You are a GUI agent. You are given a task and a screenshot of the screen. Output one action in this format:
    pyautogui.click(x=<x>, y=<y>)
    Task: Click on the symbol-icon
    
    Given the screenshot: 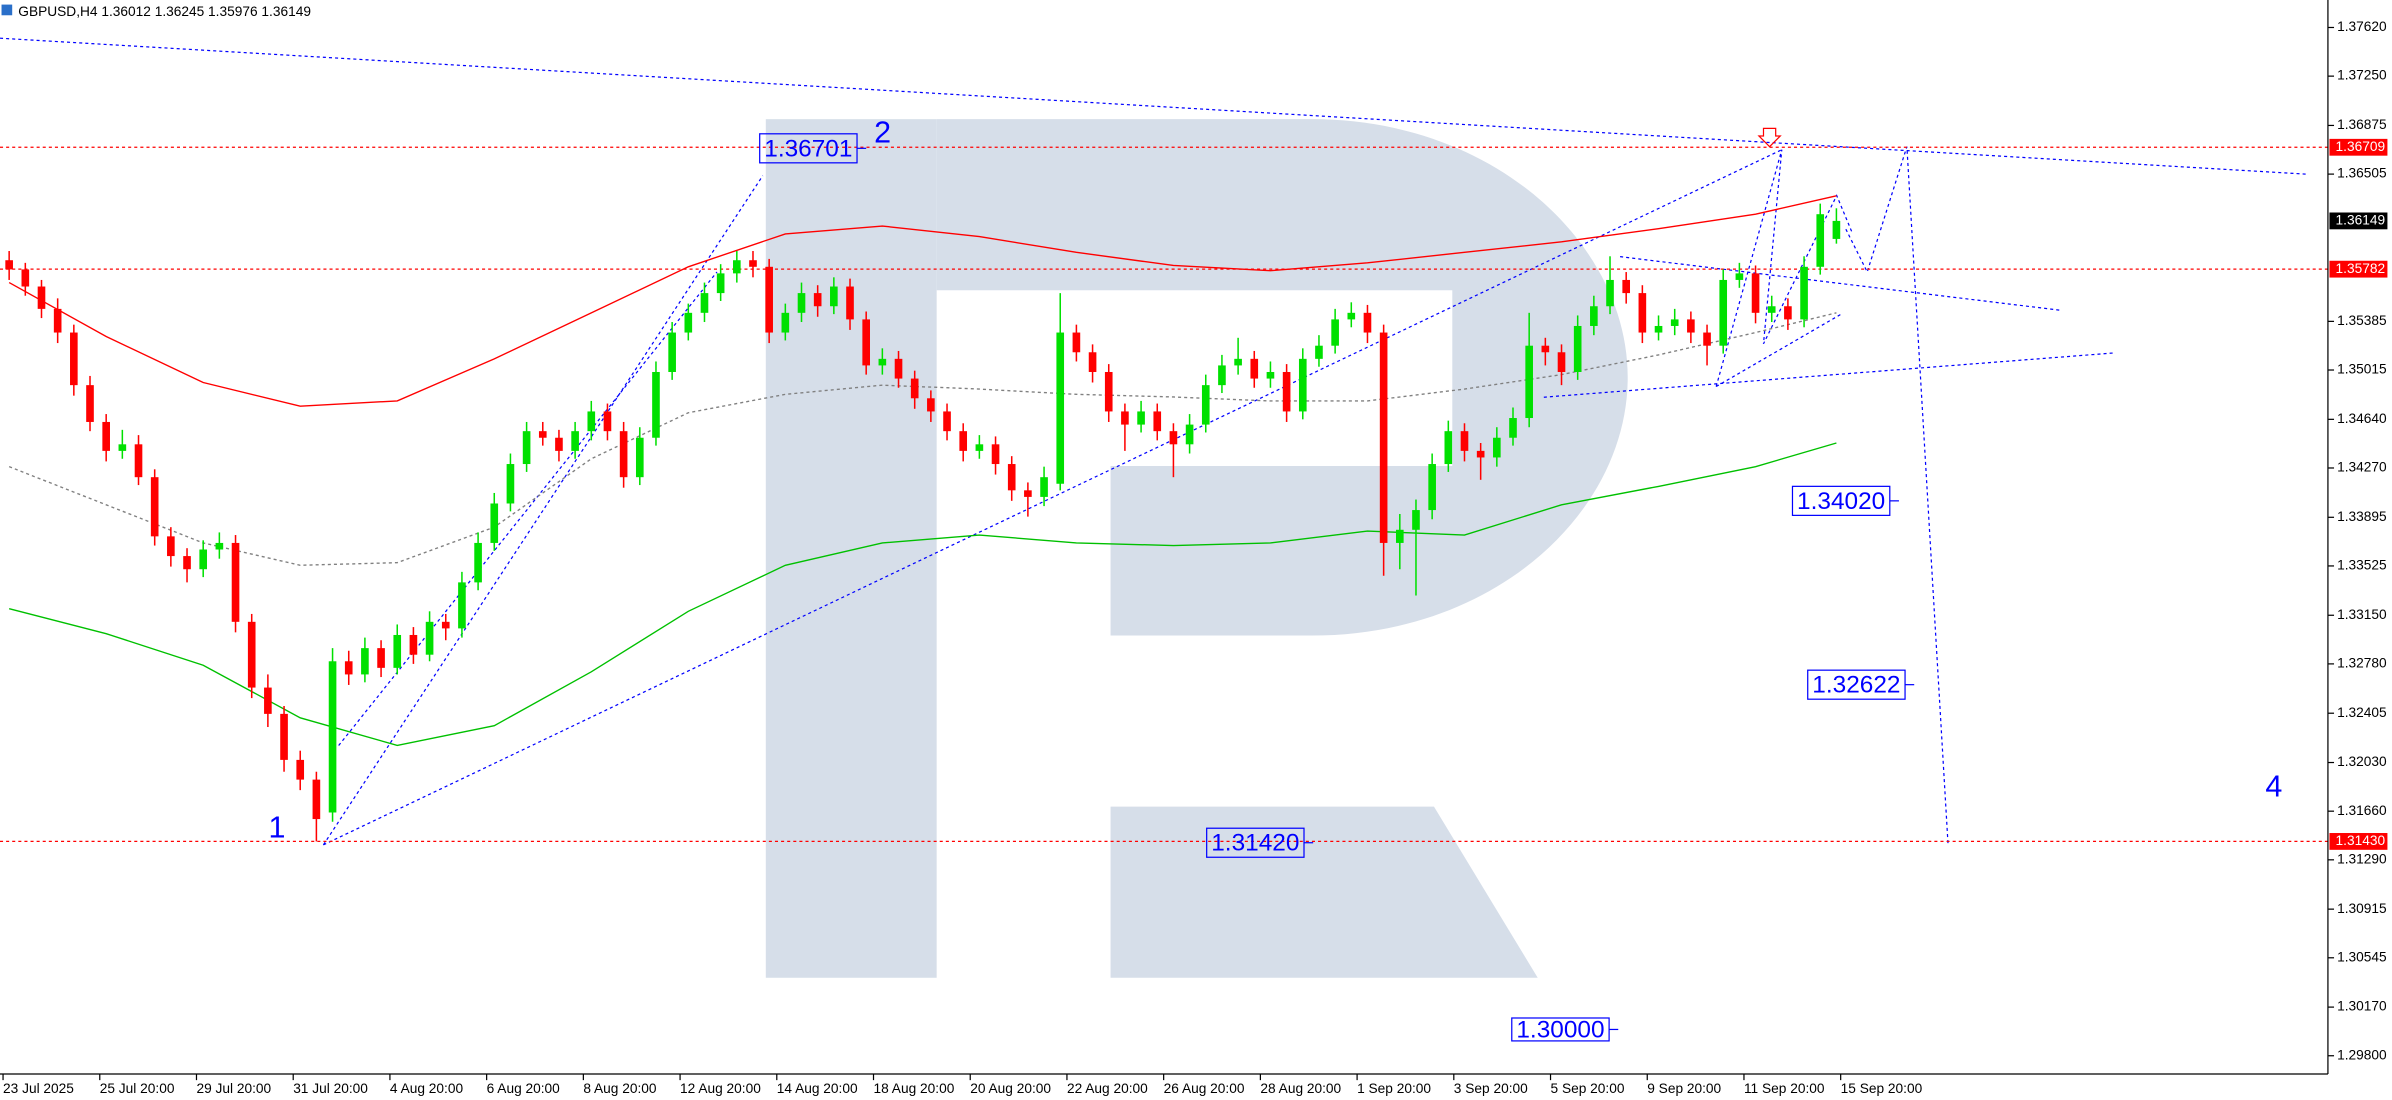 What is the action you would take?
    pyautogui.click(x=7, y=10)
    